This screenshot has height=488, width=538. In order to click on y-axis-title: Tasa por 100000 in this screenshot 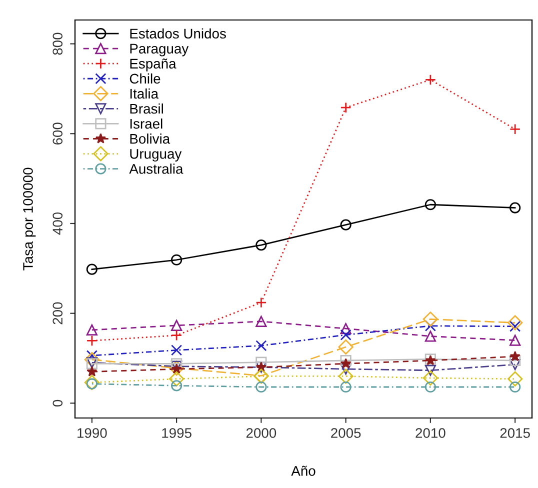, I will do `click(29, 219)`.